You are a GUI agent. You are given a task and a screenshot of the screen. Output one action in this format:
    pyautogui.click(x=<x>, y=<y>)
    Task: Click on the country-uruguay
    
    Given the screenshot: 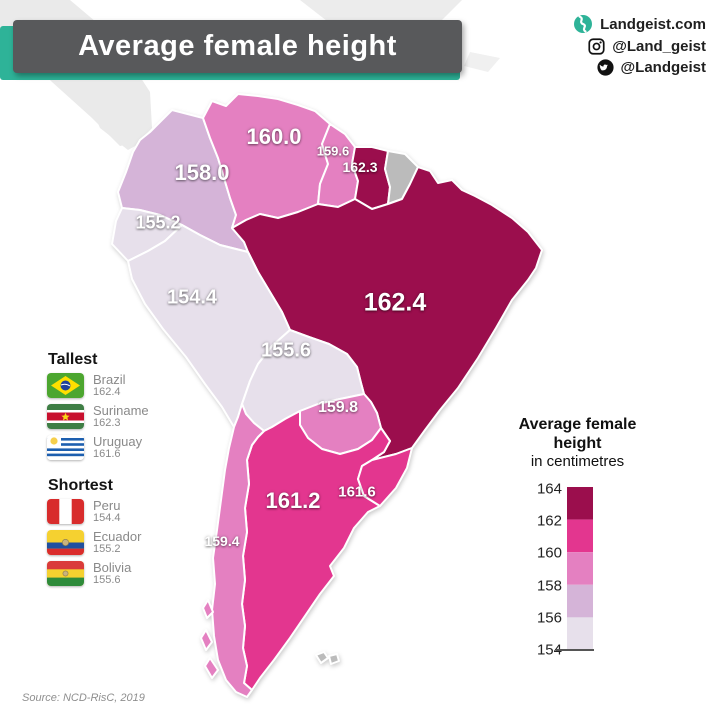 What is the action you would take?
    pyautogui.click(x=385, y=477)
    